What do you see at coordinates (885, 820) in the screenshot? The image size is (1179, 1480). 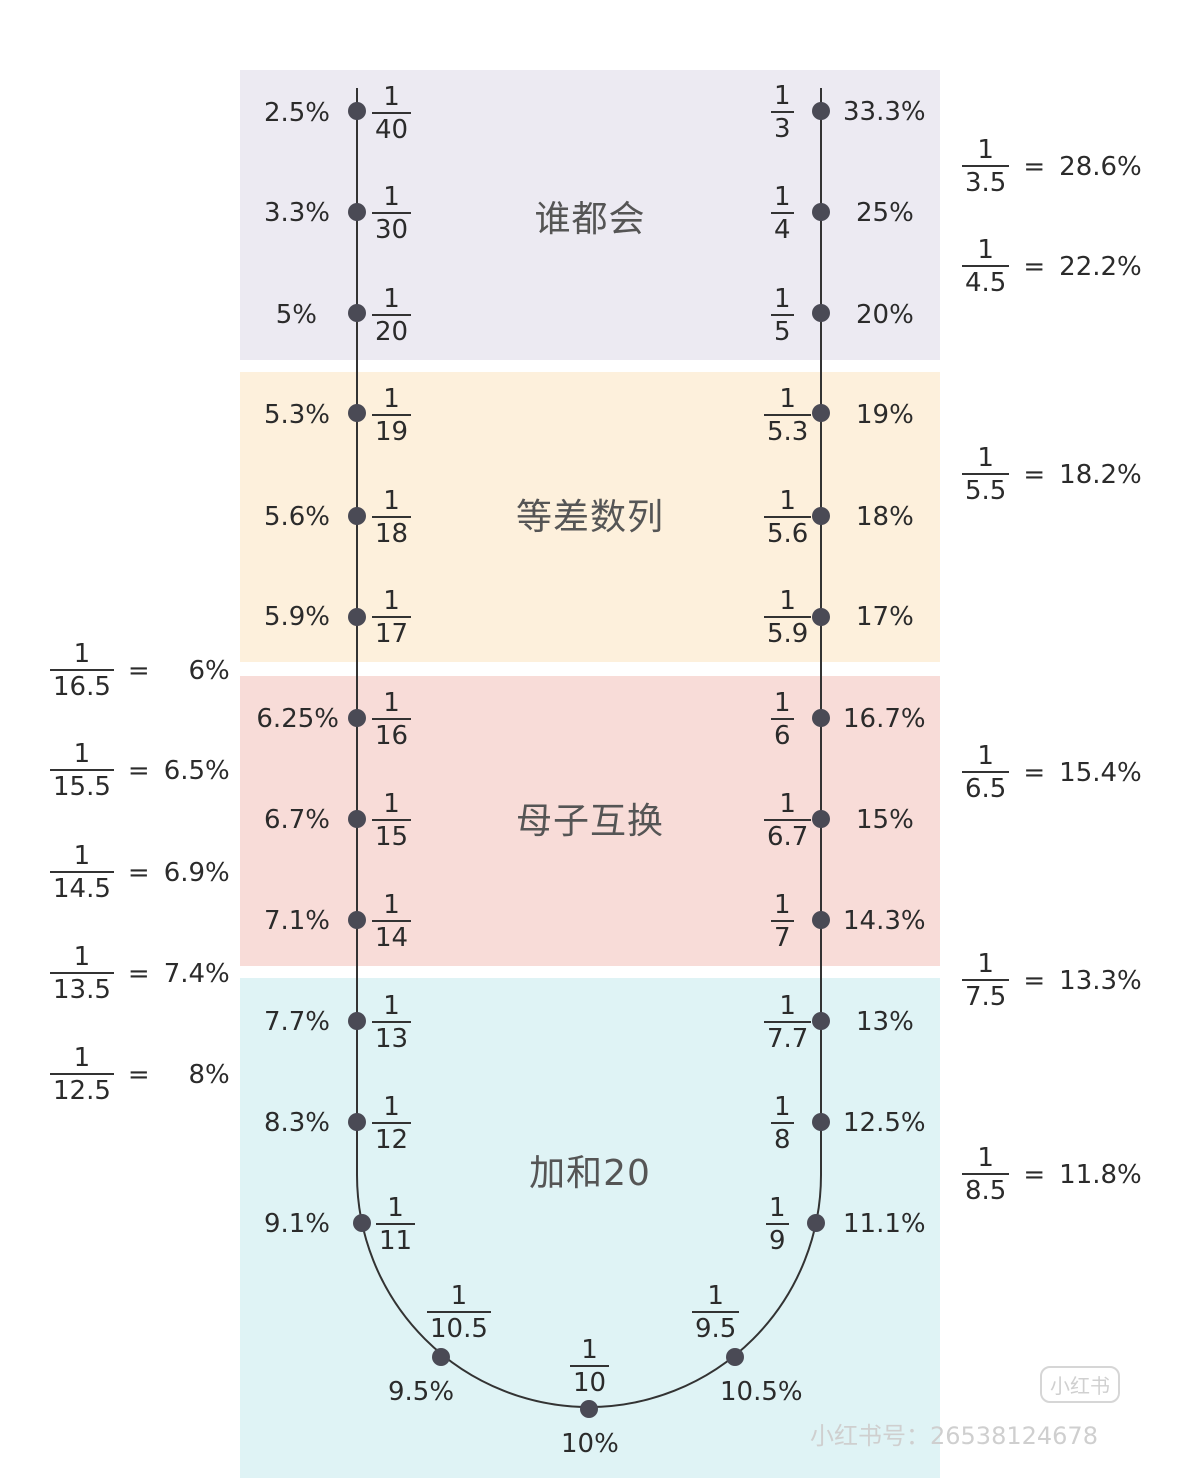 I see `right-pct-8: 15%` at bounding box center [885, 820].